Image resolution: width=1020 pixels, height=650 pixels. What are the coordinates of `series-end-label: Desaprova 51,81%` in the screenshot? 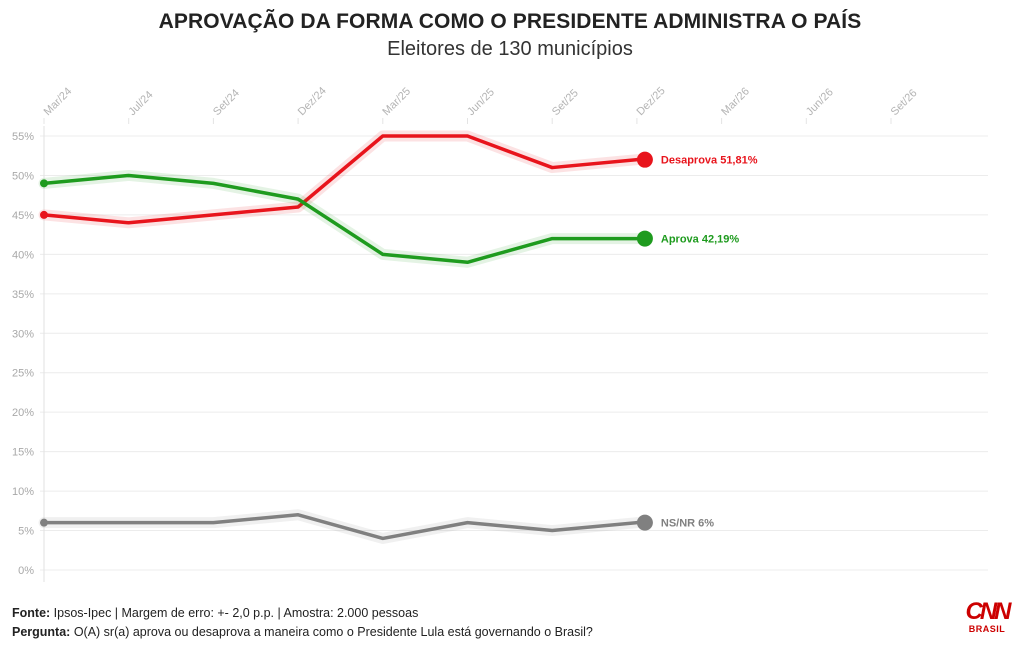 It's located at (709, 161).